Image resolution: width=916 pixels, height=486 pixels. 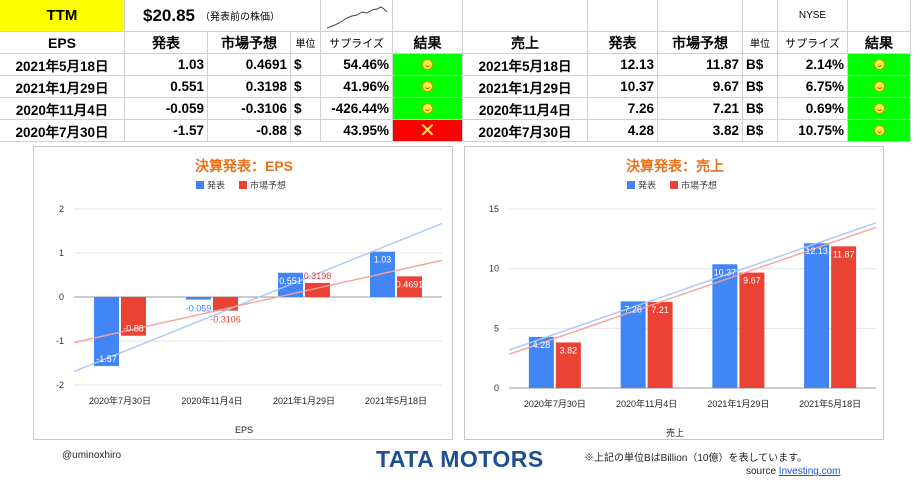 I want to click on forecast-value-label: 0.3198, so click(x=318, y=276).